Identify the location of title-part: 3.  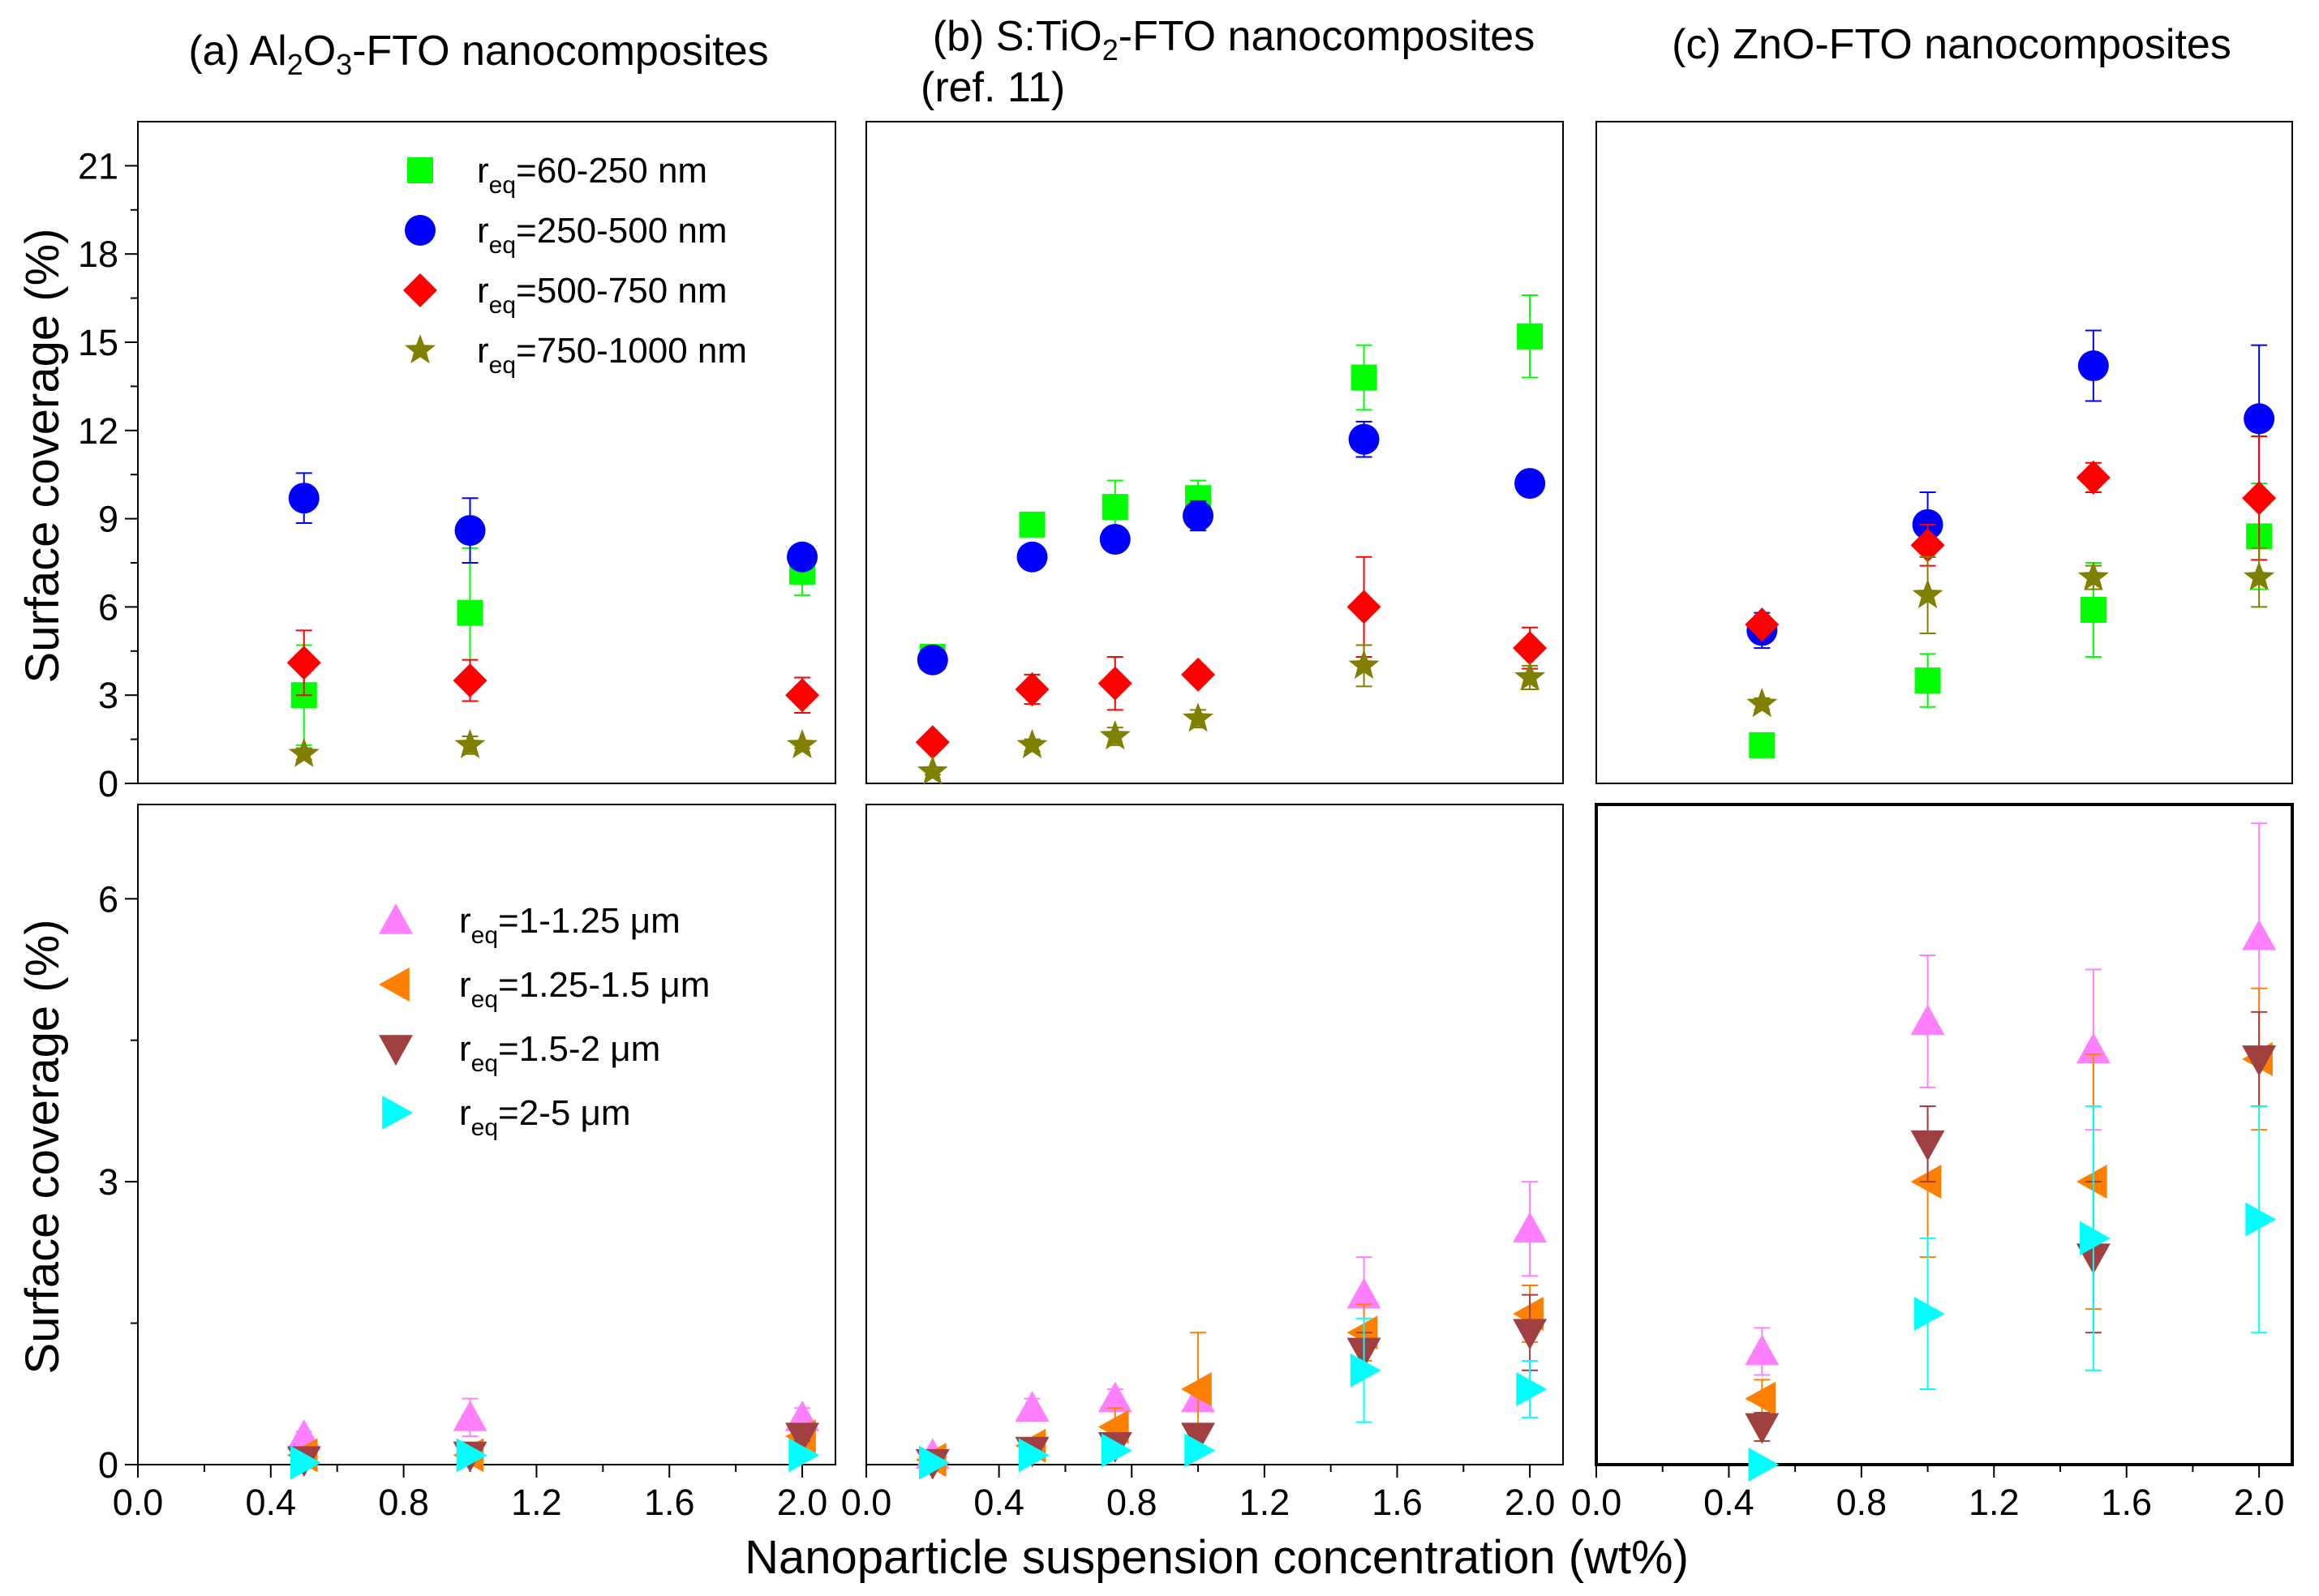
(344, 64).